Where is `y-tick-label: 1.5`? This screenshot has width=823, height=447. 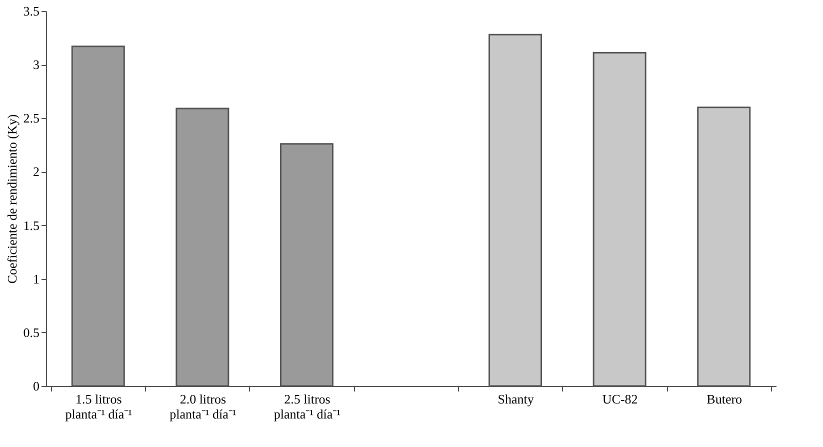 y-tick-label: 1.5 is located at coordinates (31, 225).